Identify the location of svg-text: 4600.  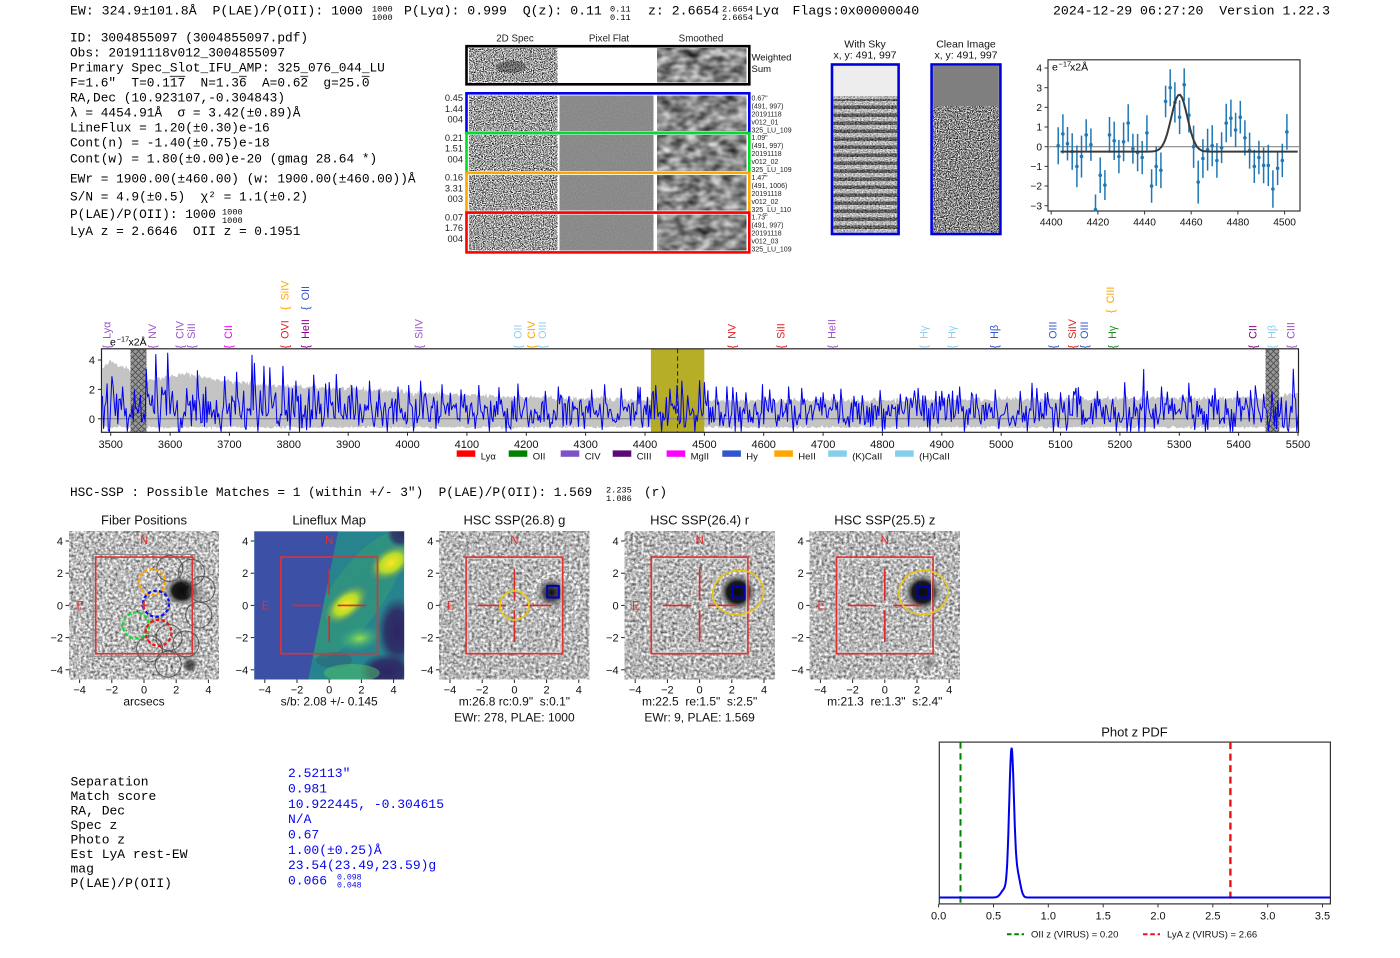
(763, 445).